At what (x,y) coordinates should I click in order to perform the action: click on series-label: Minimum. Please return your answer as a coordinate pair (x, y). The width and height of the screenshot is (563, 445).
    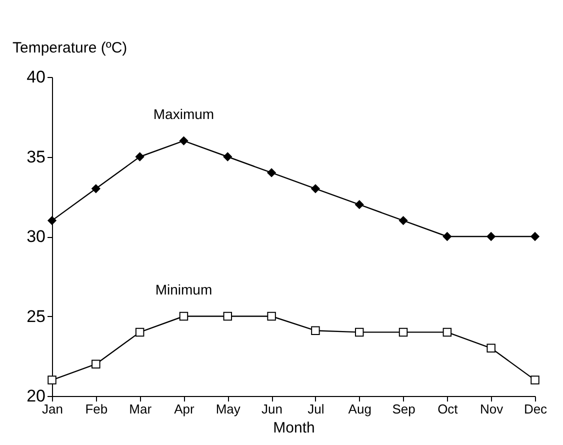
    Looking at the image, I should click on (183, 289).